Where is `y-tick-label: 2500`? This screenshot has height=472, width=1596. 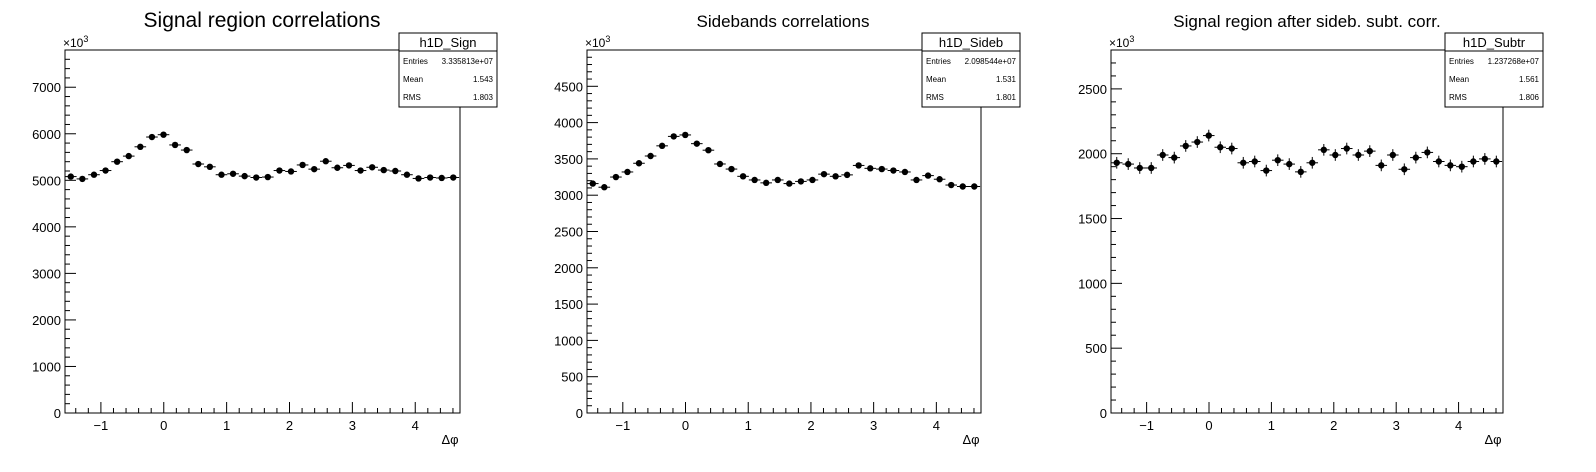
y-tick-label: 2500 is located at coordinates (568, 232).